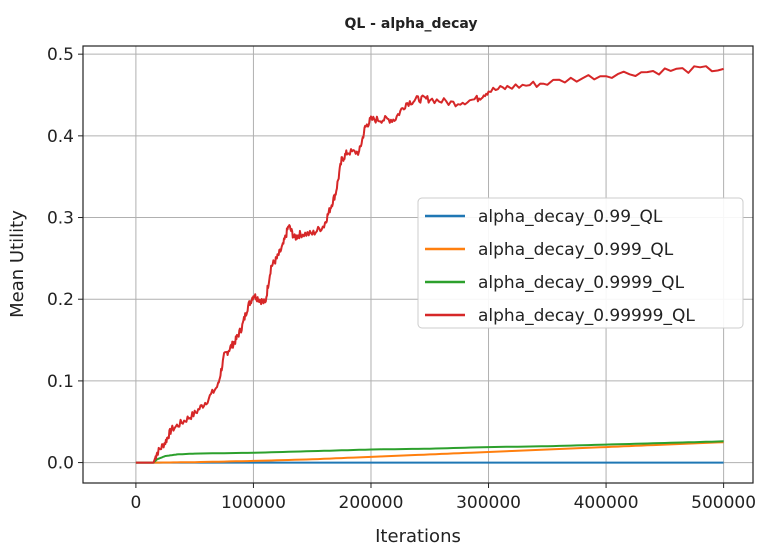  What do you see at coordinates (60, 219) in the screenshot?
I see `y-tick-label: 0.3` at bounding box center [60, 219].